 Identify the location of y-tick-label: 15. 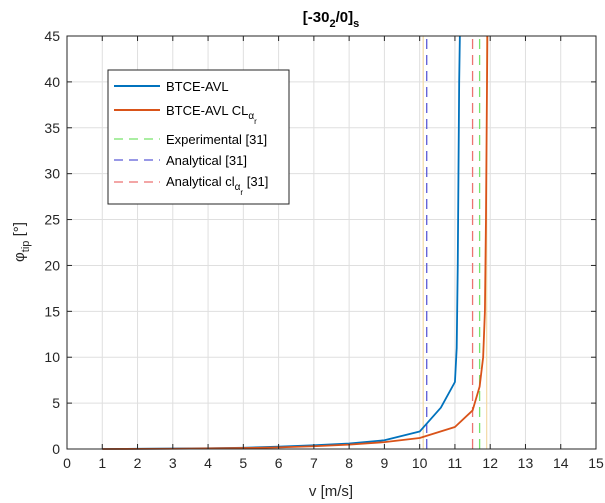
(52, 311).